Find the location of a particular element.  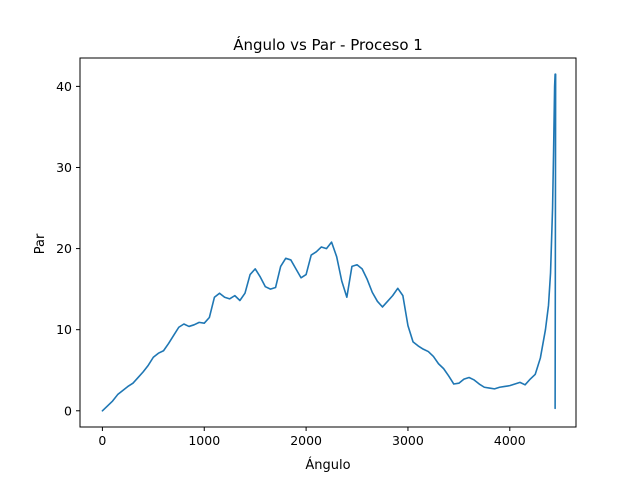

x-axis: 0 1000 2000 3000 4000 is located at coordinates (312, 437).